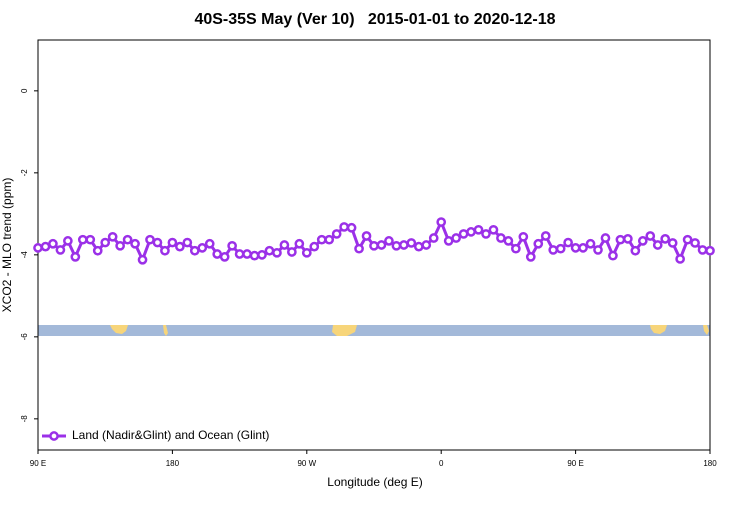 This screenshot has height=505, width=750. What do you see at coordinates (54, 436) in the screenshot?
I see `legend-marker` at bounding box center [54, 436].